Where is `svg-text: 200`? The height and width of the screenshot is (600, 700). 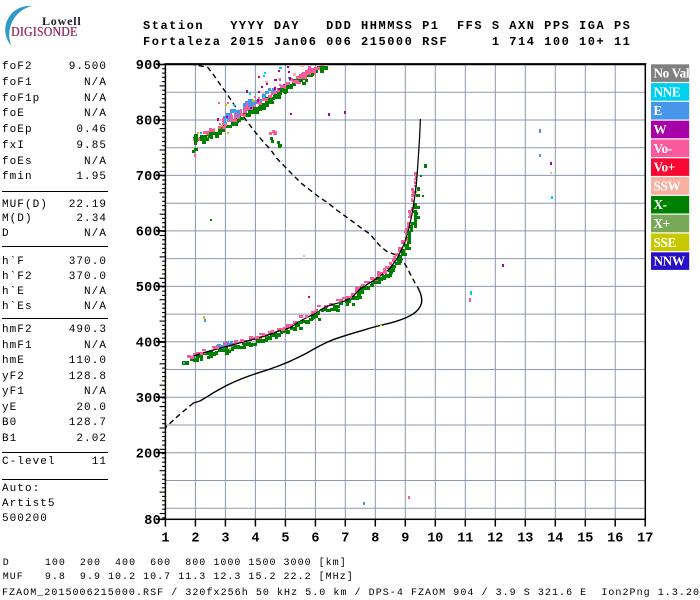 svg-text: 200 is located at coordinates (148, 454).